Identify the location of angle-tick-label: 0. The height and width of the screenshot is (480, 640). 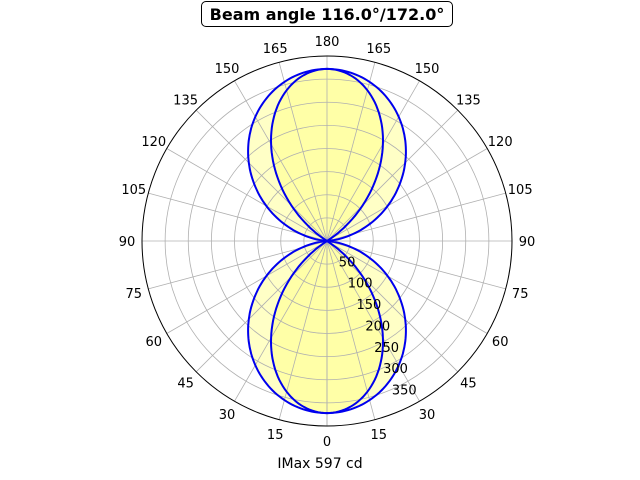
(327, 442).